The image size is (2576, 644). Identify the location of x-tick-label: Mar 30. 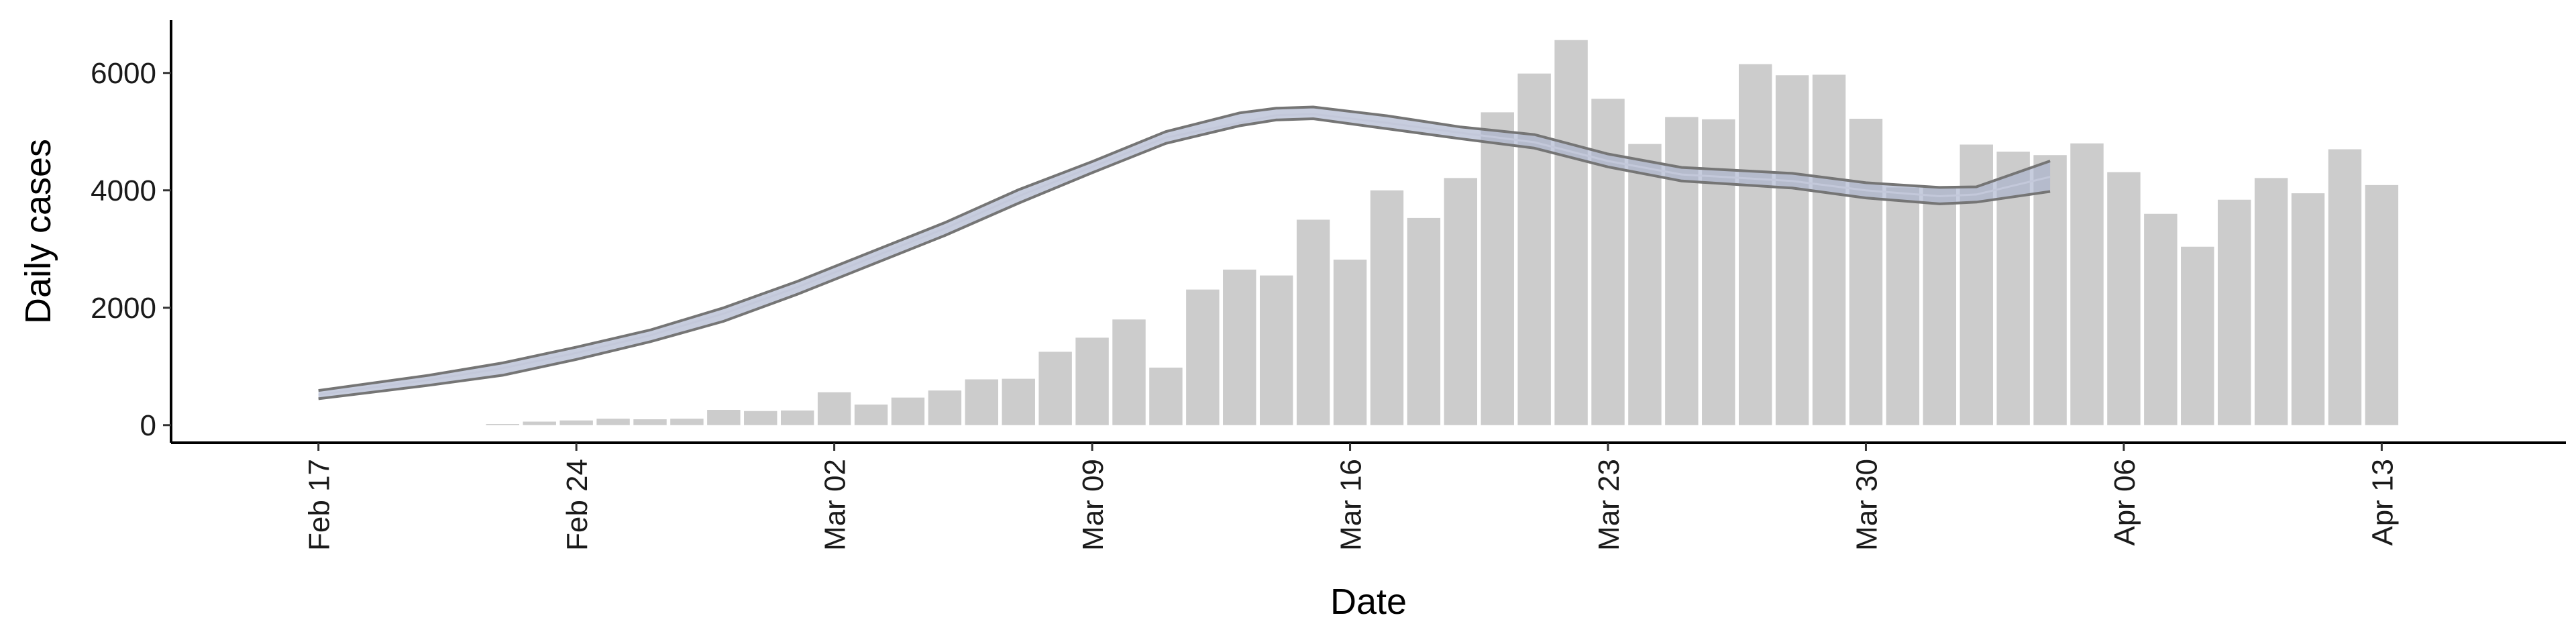
(1867, 505).